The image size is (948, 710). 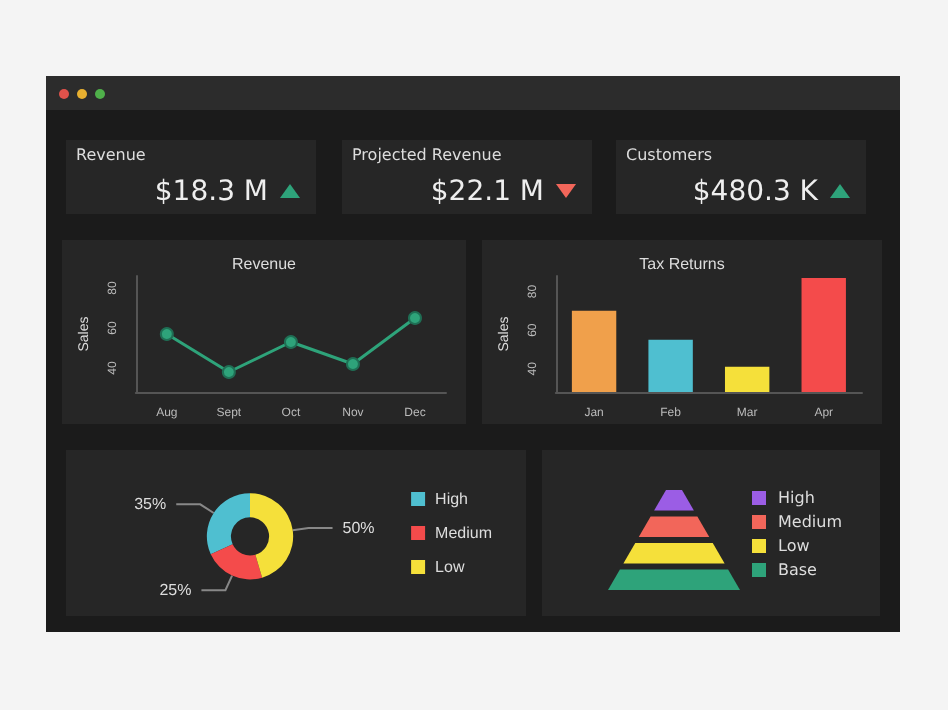 What do you see at coordinates (264, 264) in the screenshot?
I see `chart-title: Revenue` at bounding box center [264, 264].